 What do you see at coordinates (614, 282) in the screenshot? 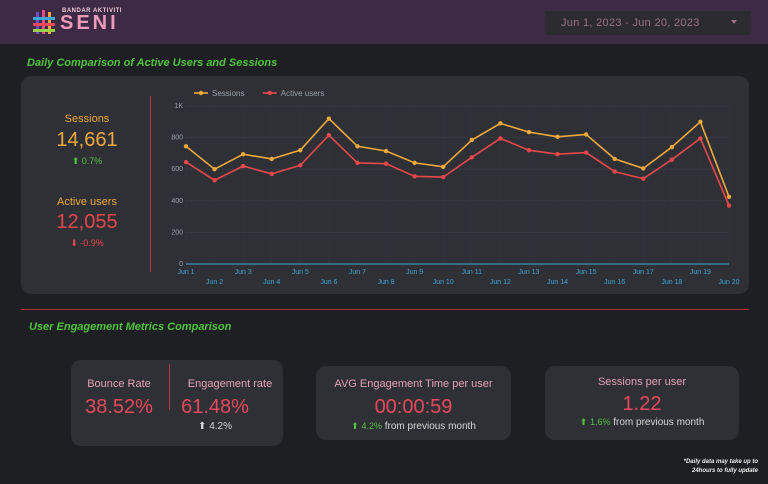
I see `x-tick-label: Jun 16` at bounding box center [614, 282].